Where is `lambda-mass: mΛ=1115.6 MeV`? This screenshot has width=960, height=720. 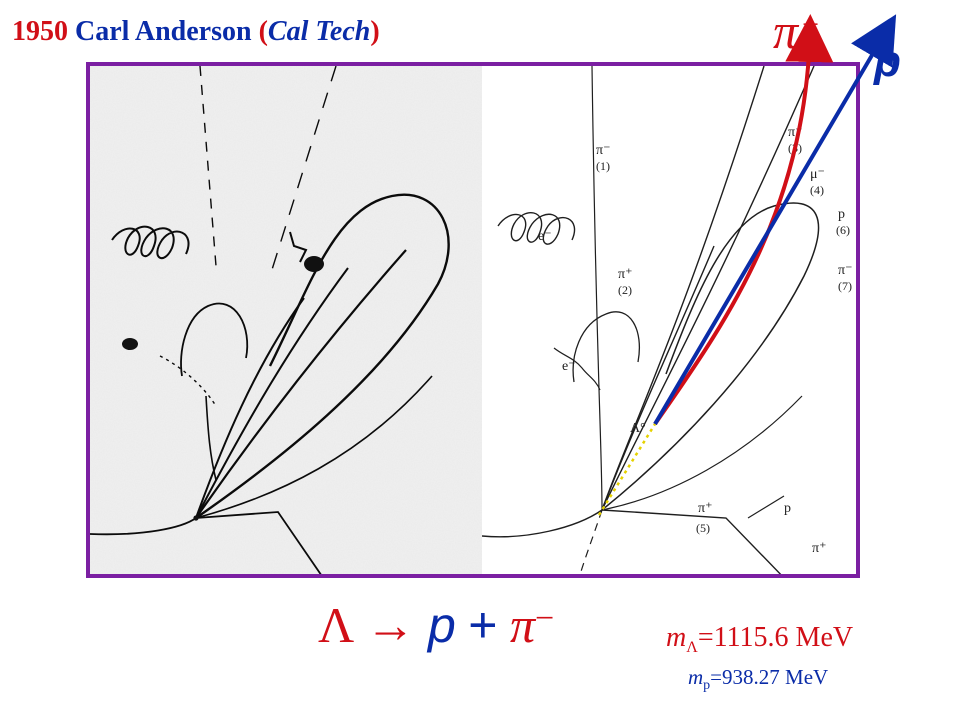 lambda-mass: mΛ=1115.6 MeV is located at coordinates (760, 639).